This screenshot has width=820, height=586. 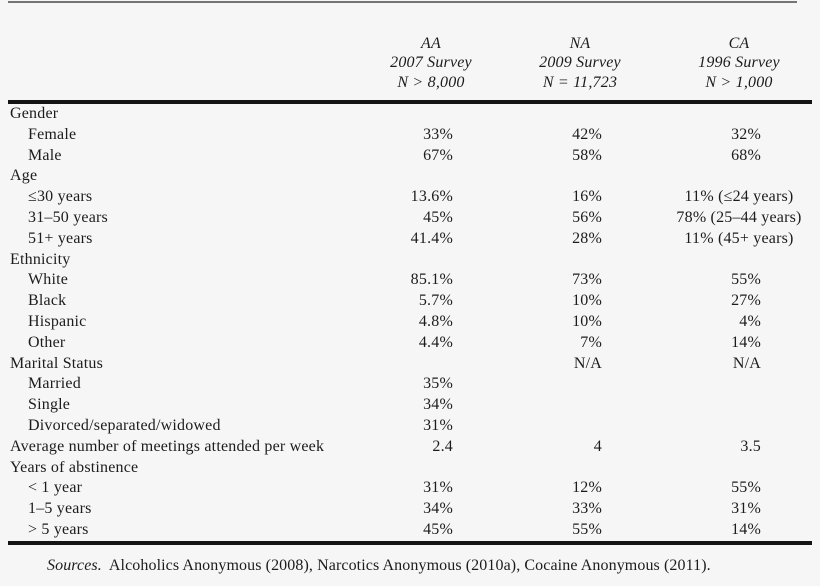 I want to click on col-aa-survey: 2007 Survey, so click(x=431, y=62).